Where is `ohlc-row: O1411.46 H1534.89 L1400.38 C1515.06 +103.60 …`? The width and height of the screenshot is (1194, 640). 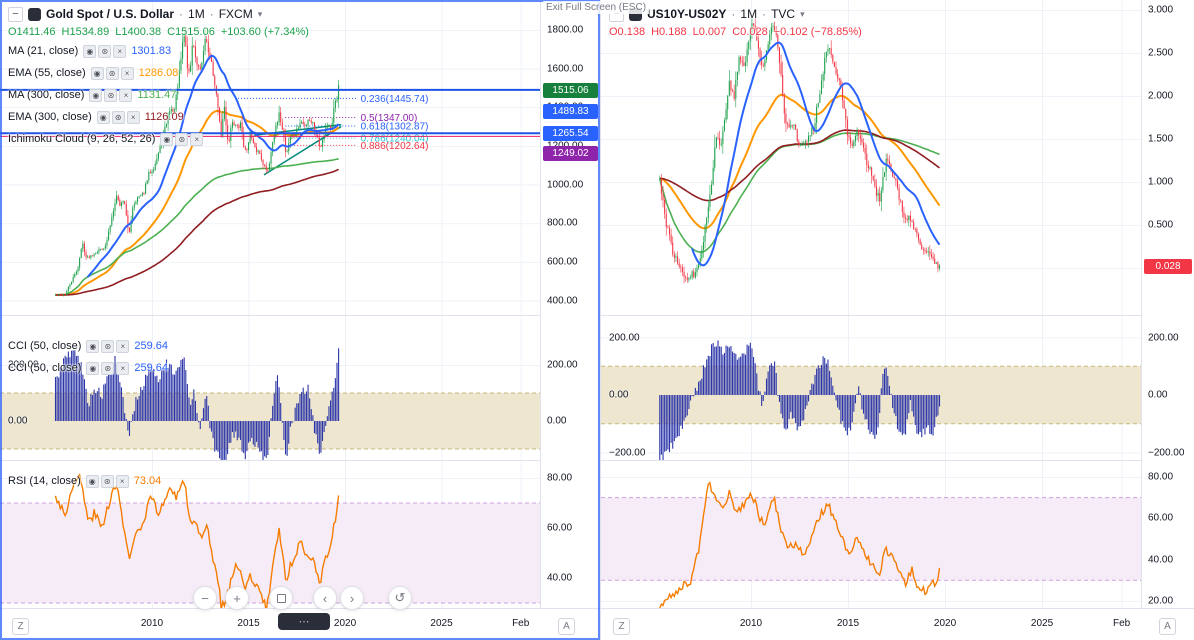 ohlc-row: O1411.46 H1534.89 L1400.38 C1515.06 +103.60 … is located at coordinates (158, 32).